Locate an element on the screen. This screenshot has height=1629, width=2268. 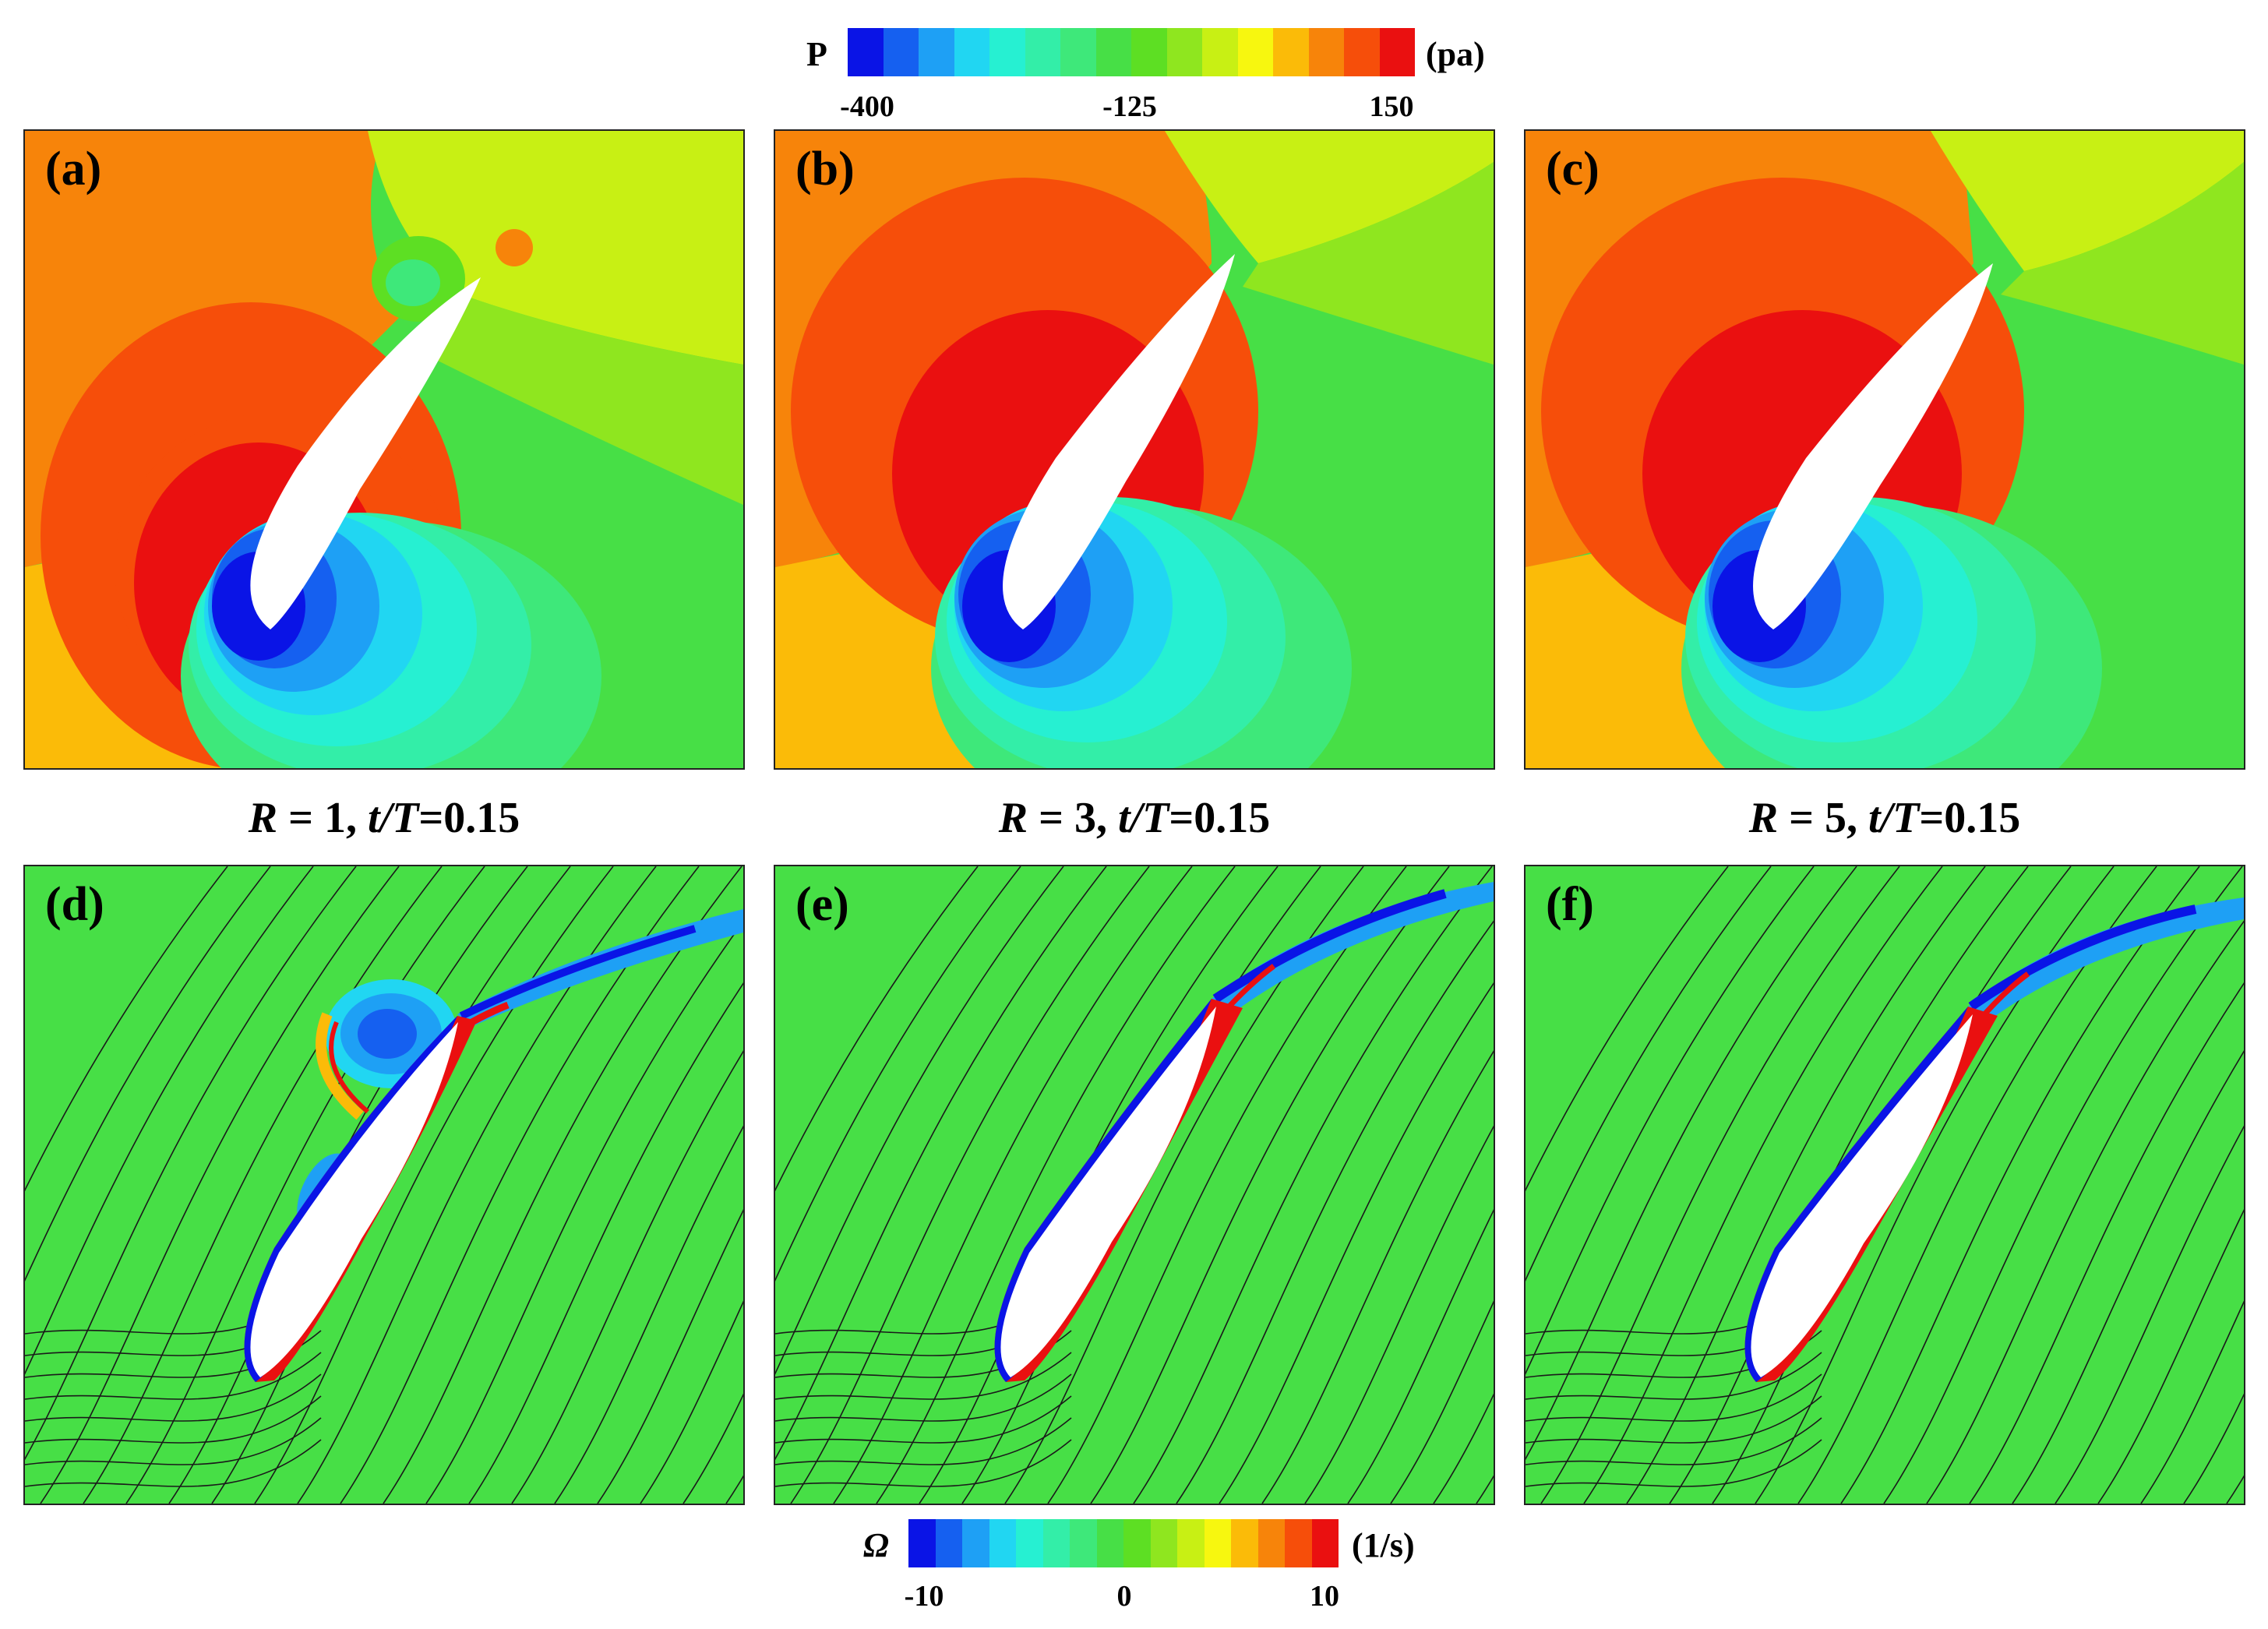
vorticity-field-d is located at coordinates (384, 1185).